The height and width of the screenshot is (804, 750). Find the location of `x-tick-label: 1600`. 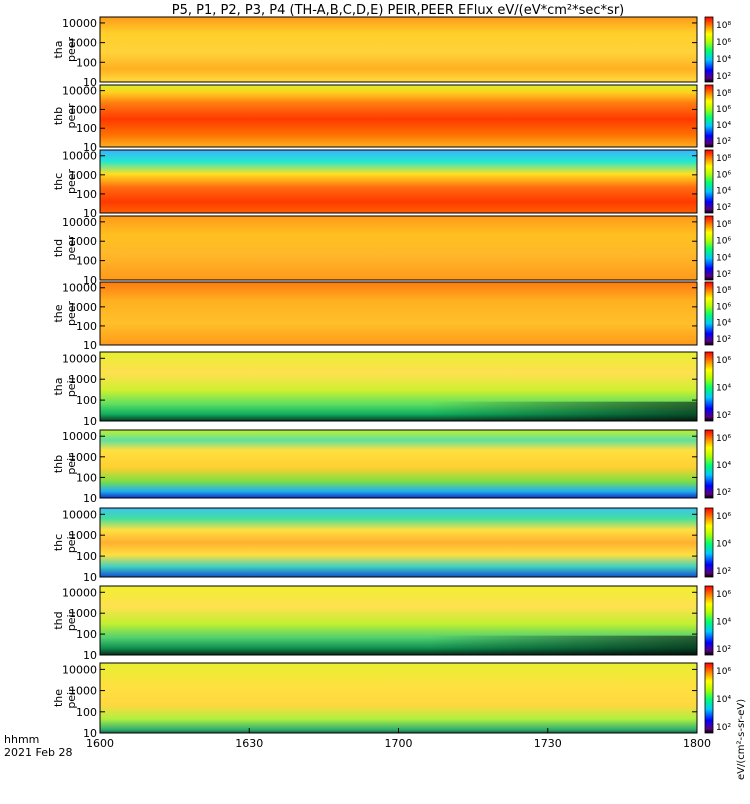

x-tick-label: 1600 is located at coordinates (100, 743).